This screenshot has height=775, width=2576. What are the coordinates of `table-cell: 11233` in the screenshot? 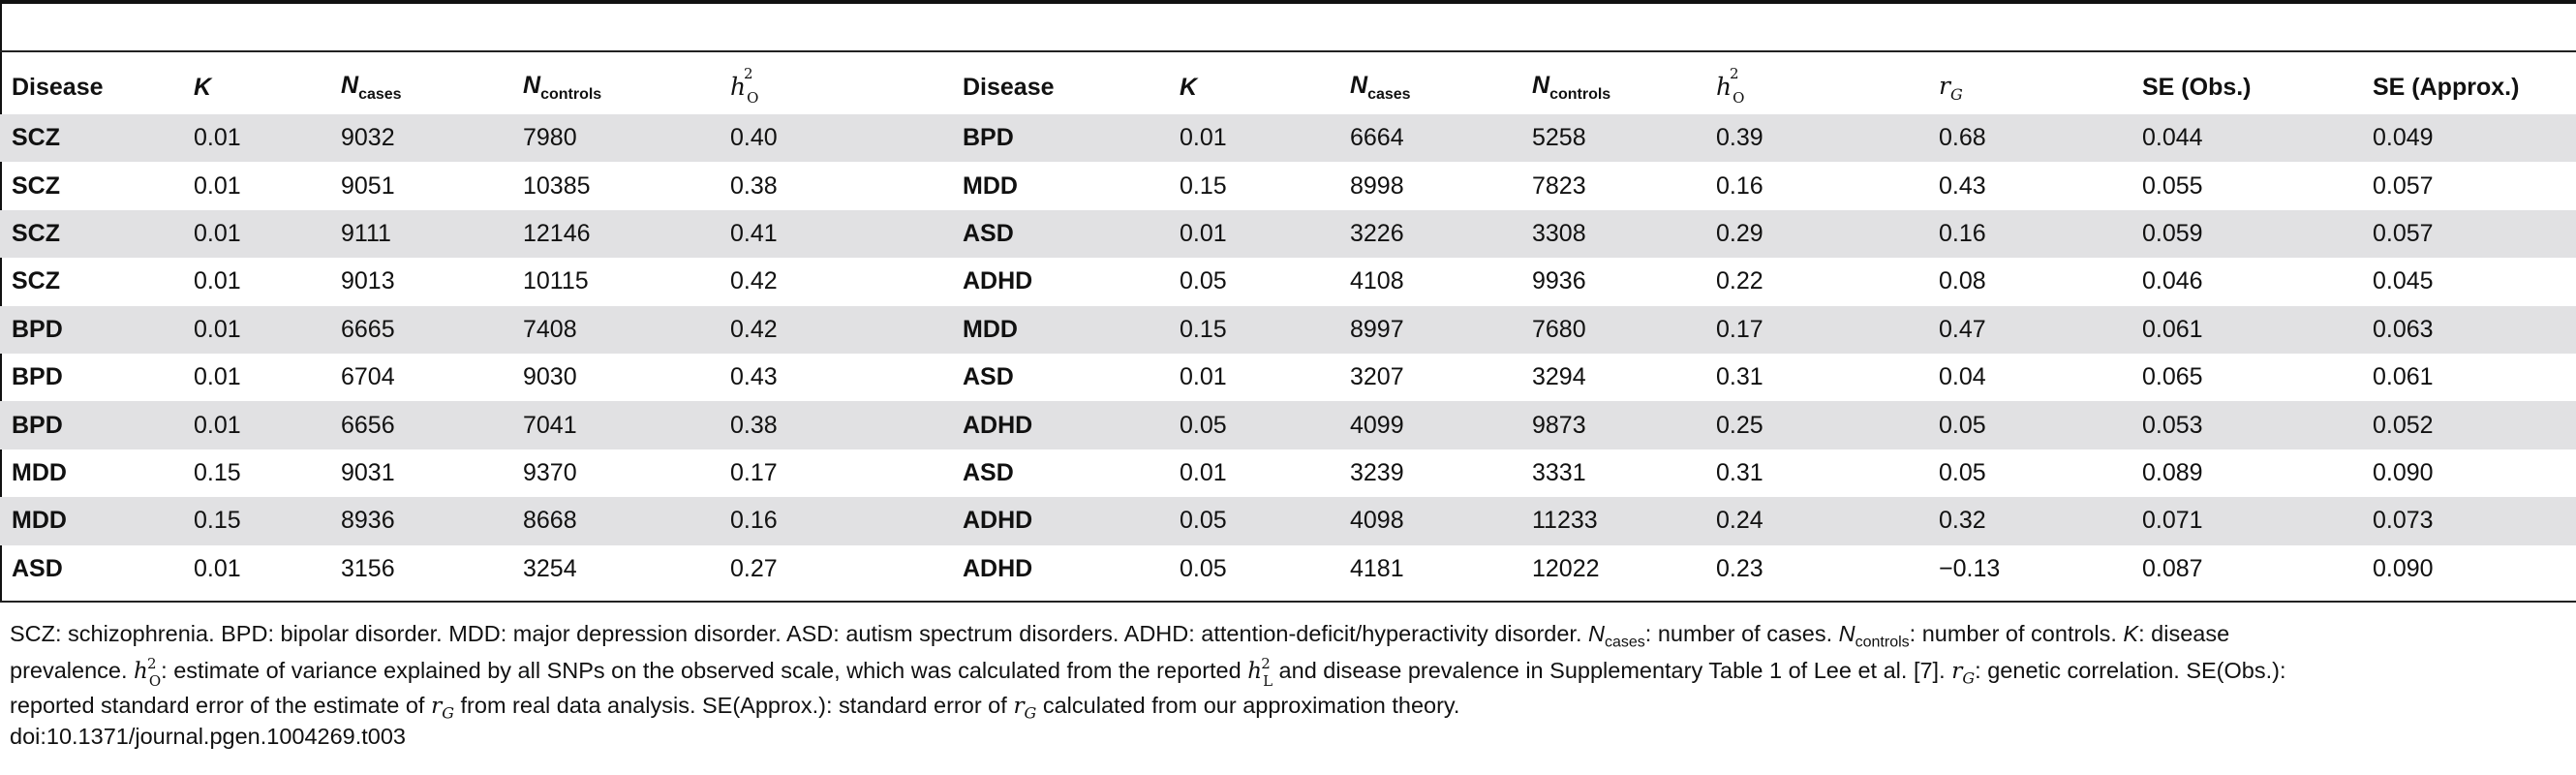 It's located at (1565, 521).